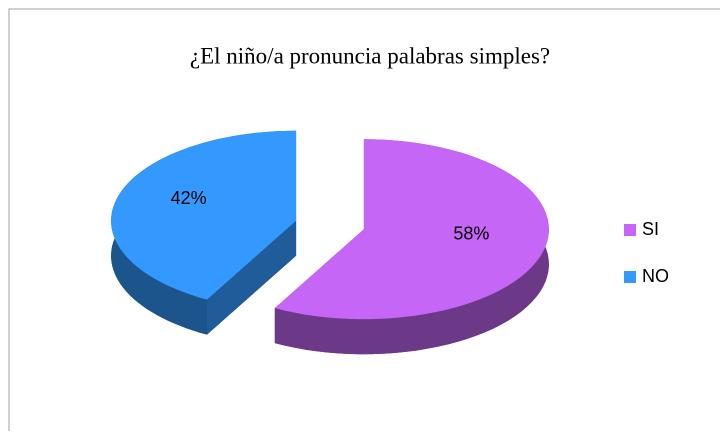 The width and height of the screenshot is (720, 436). I want to click on legend-label: SI, so click(650, 229).